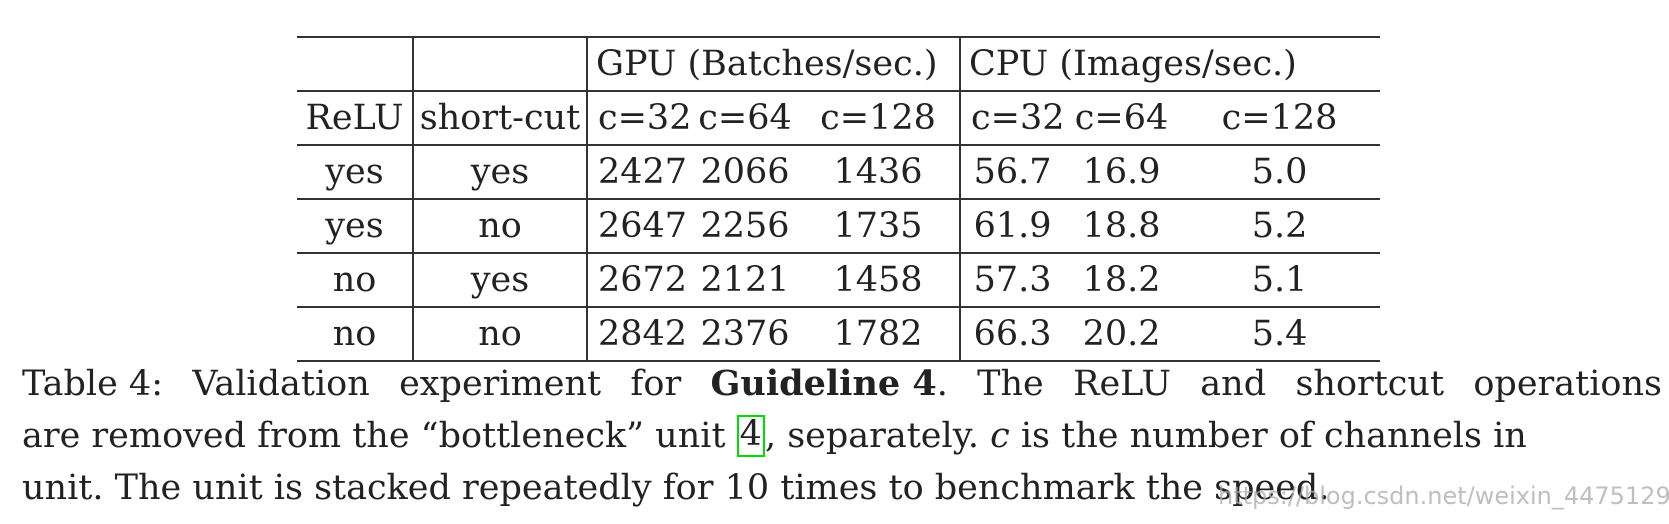 This screenshot has height=524, width=1669. What do you see at coordinates (823, 383) in the screenshot?
I see `guideline-bold: Guideline 4` at bounding box center [823, 383].